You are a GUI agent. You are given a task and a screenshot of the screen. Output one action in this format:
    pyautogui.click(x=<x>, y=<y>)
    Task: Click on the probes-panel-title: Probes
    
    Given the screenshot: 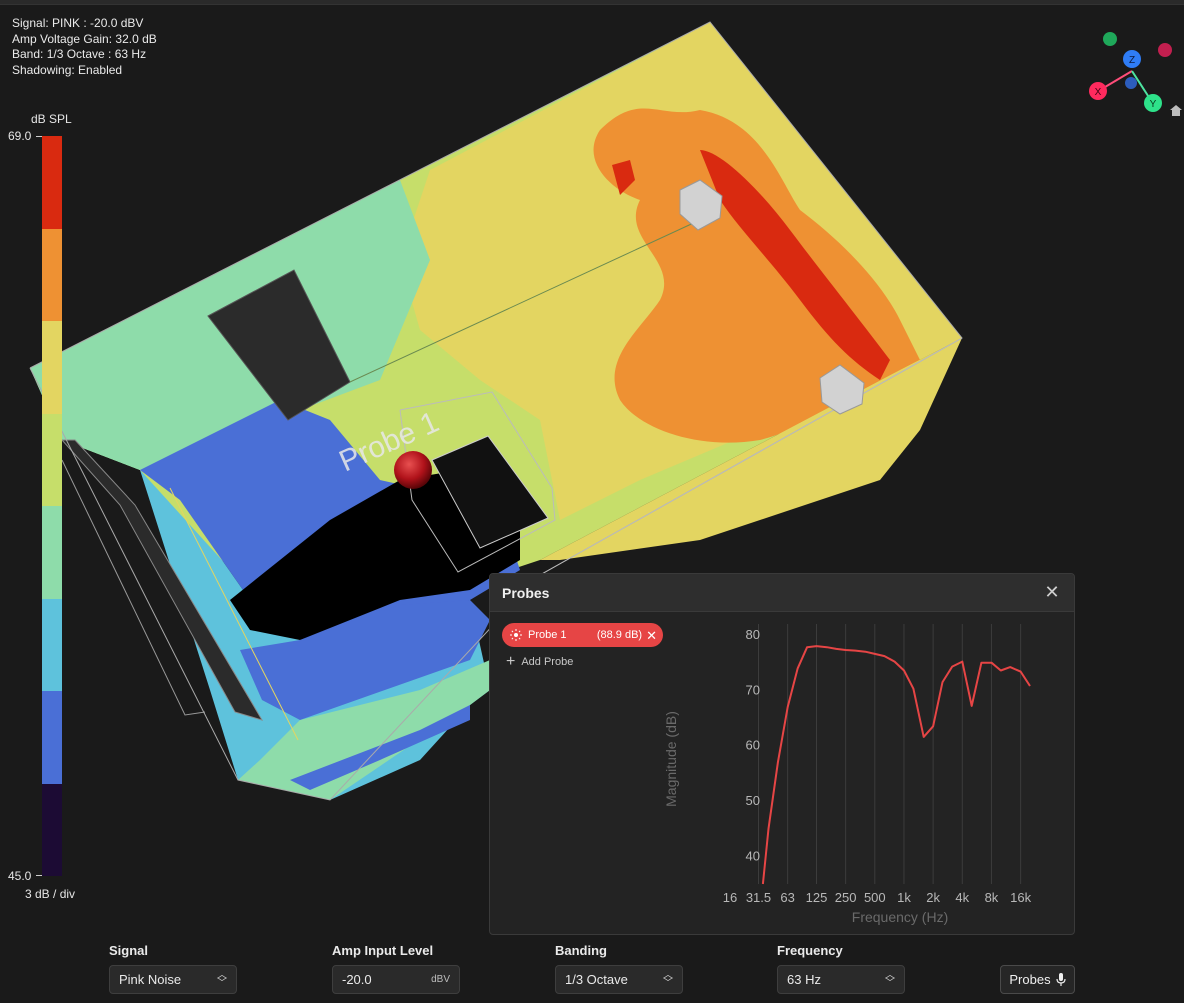 What is the action you would take?
    pyautogui.click(x=526, y=592)
    